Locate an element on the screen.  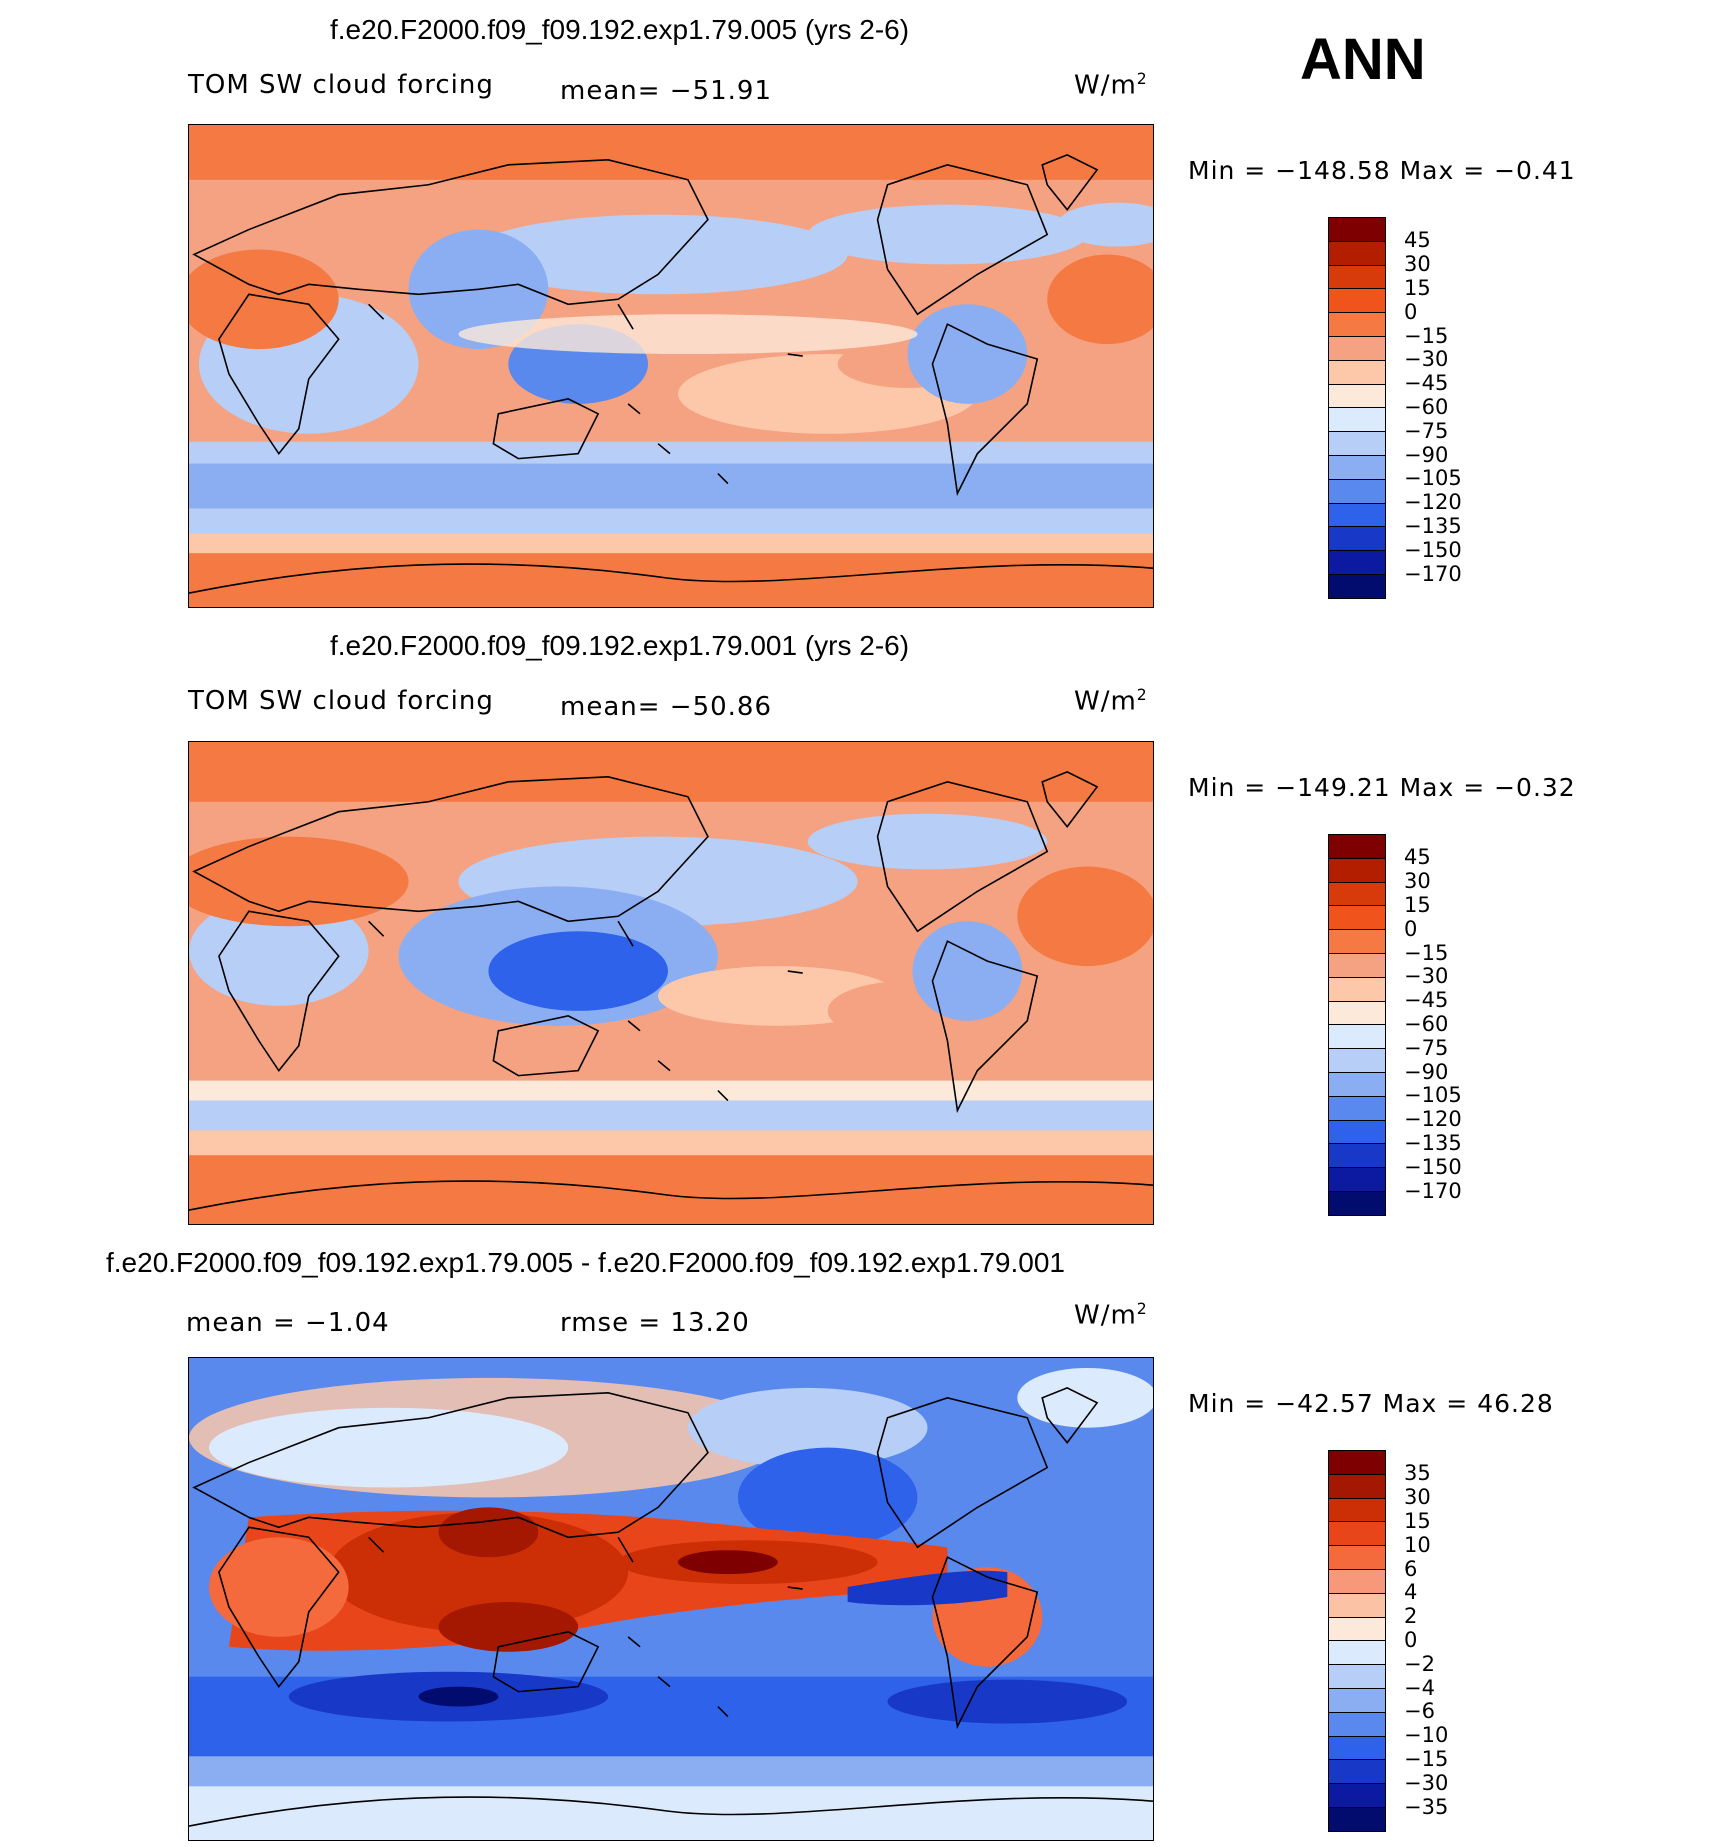
season-label: ANN is located at coordinates (1363, 59).